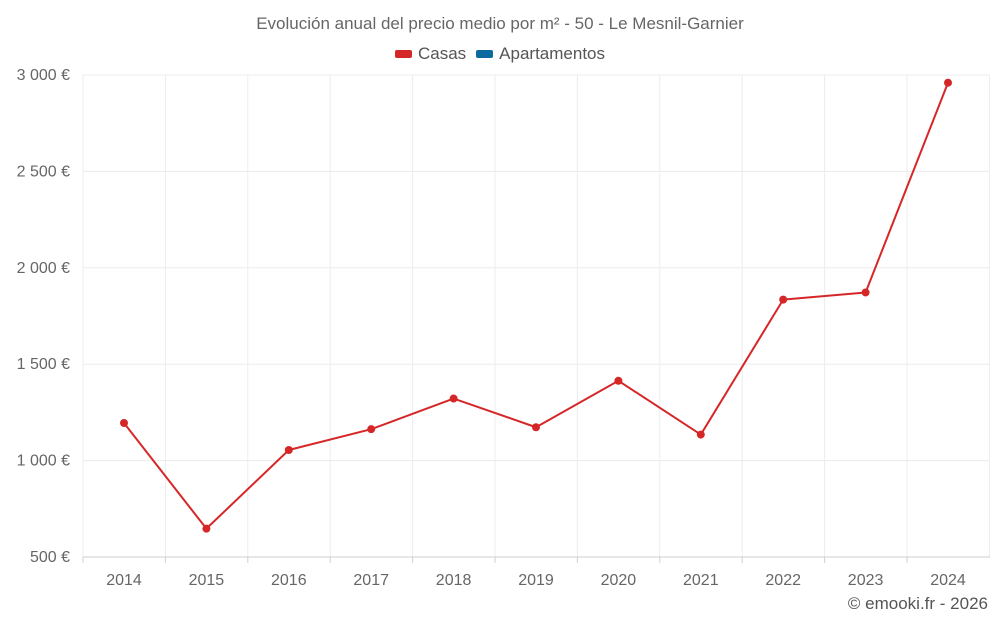 The height and width of the screenshot is (625, 1000). Describe the element at coordinates (701, 580) in the screenshot. I see `x-tick-label: 2021` at that location.